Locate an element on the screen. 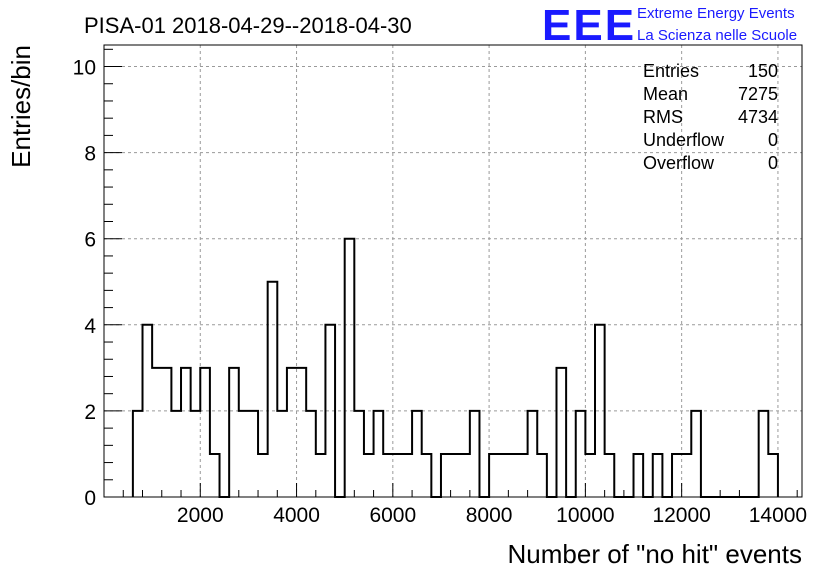  stats-label: RMS is located at coordinates (663, 117).